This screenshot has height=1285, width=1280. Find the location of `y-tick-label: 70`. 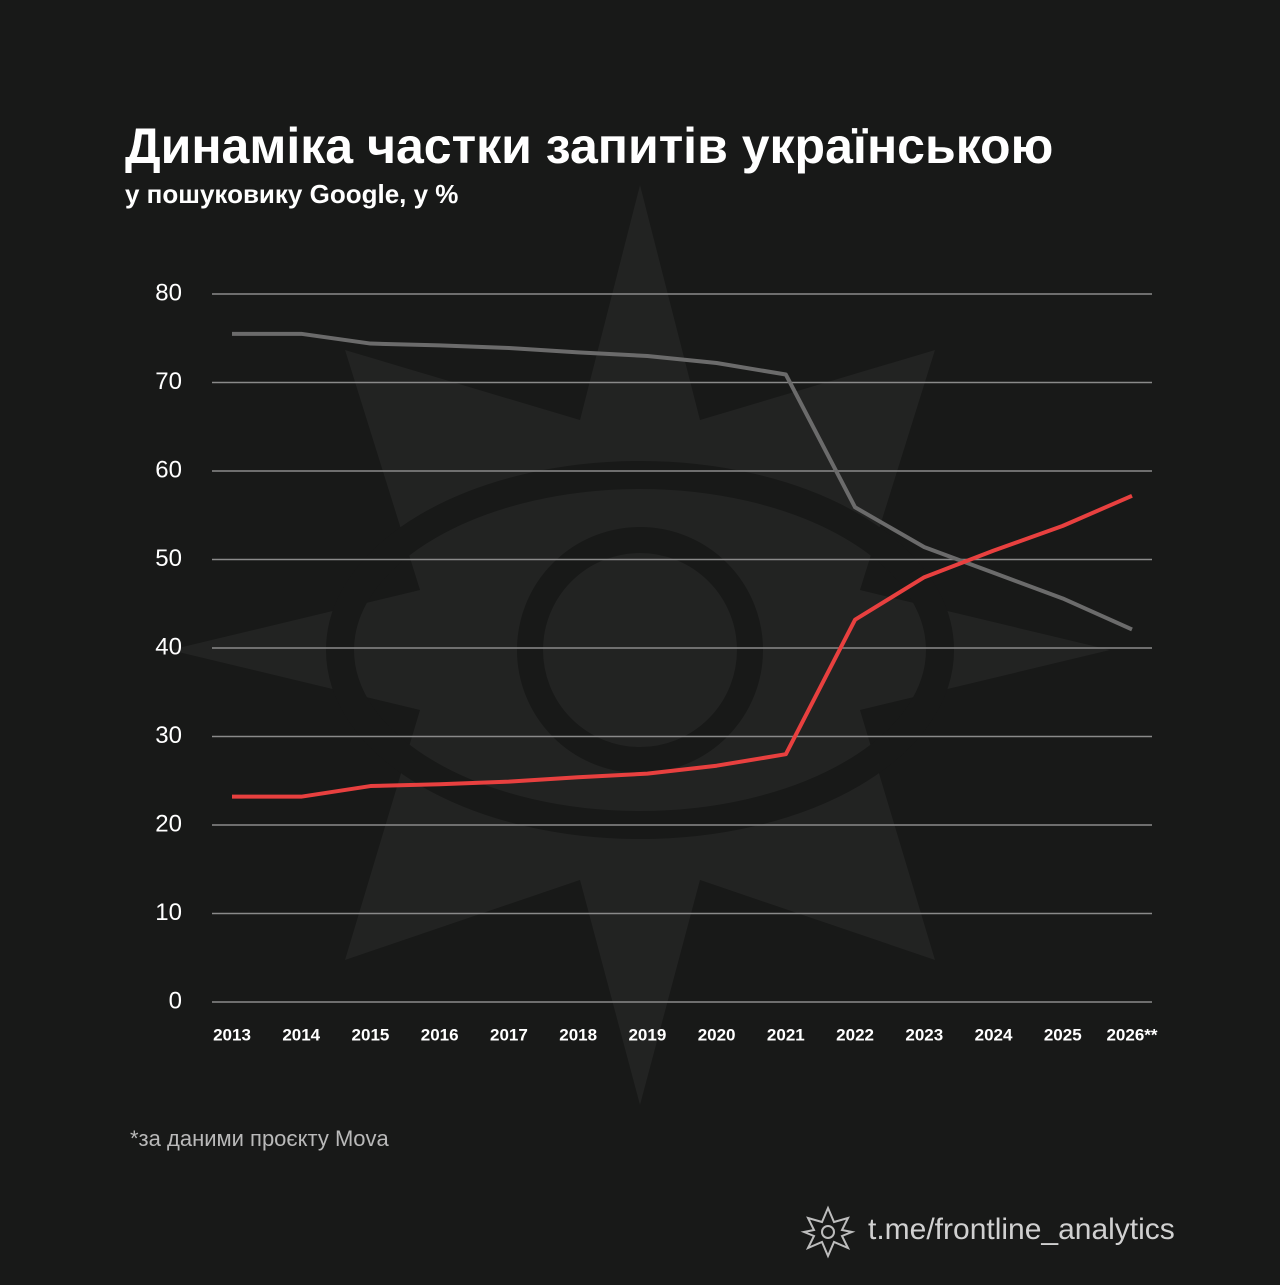

y-tick-label: 70 is located at coordinates (168, 381).